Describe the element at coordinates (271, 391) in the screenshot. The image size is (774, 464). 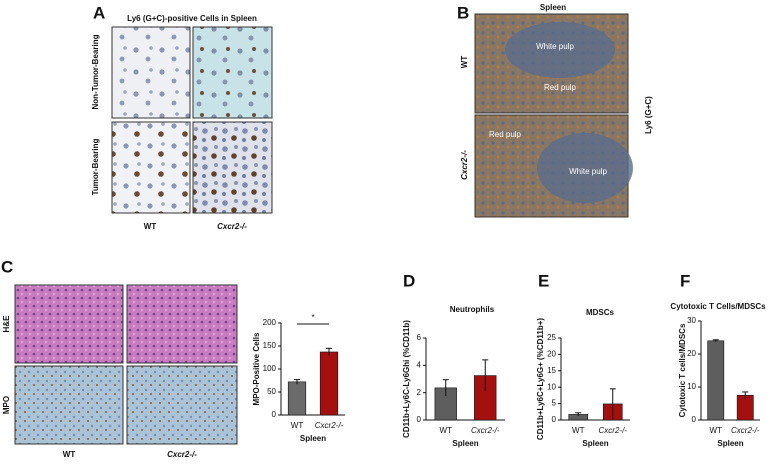
I see `y-tick-label: 50` at that location.